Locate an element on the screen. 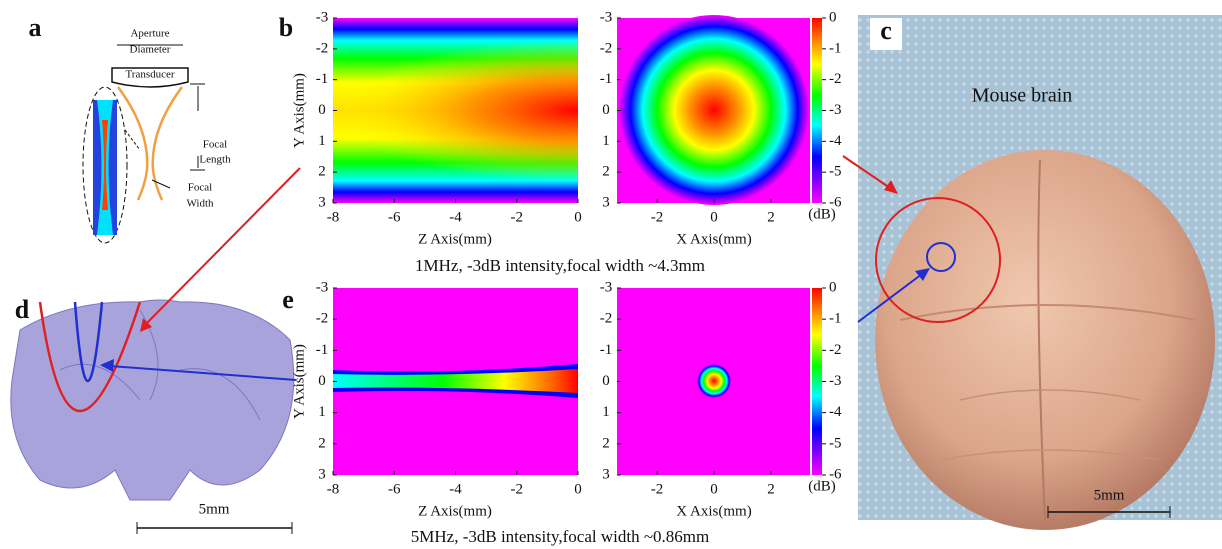  heatmap-focus is located at coordinates (455, 110).